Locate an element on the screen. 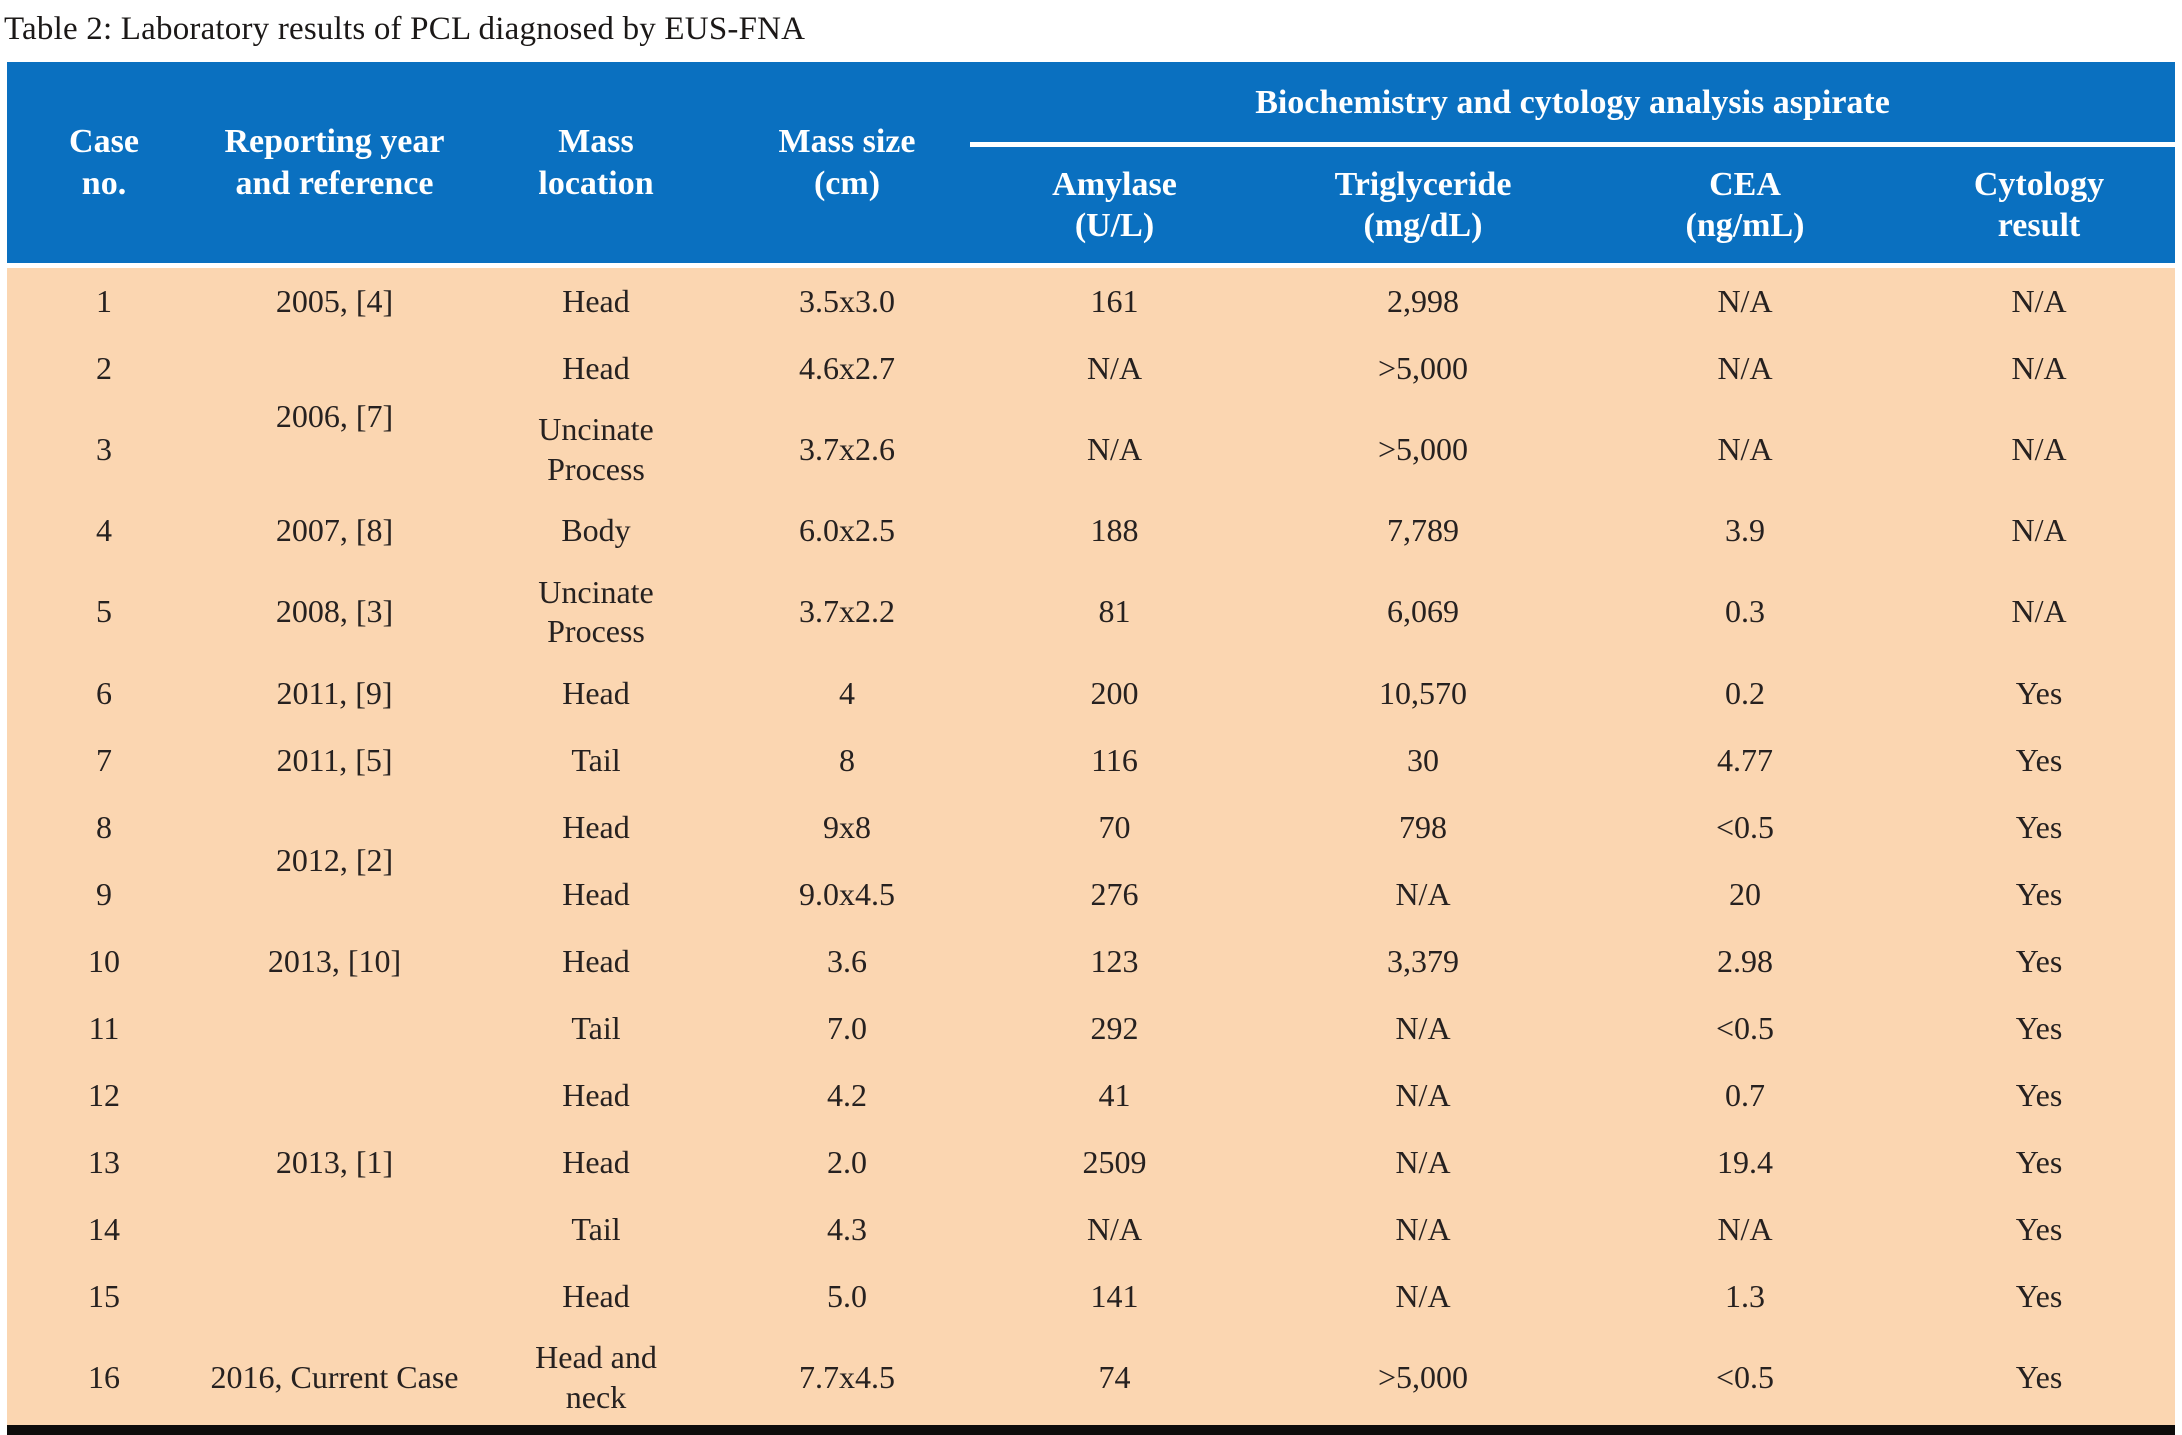 This screenshot has width=2182, height=1435. cell-amylase: 70 is located at coordinates (1114, 827).